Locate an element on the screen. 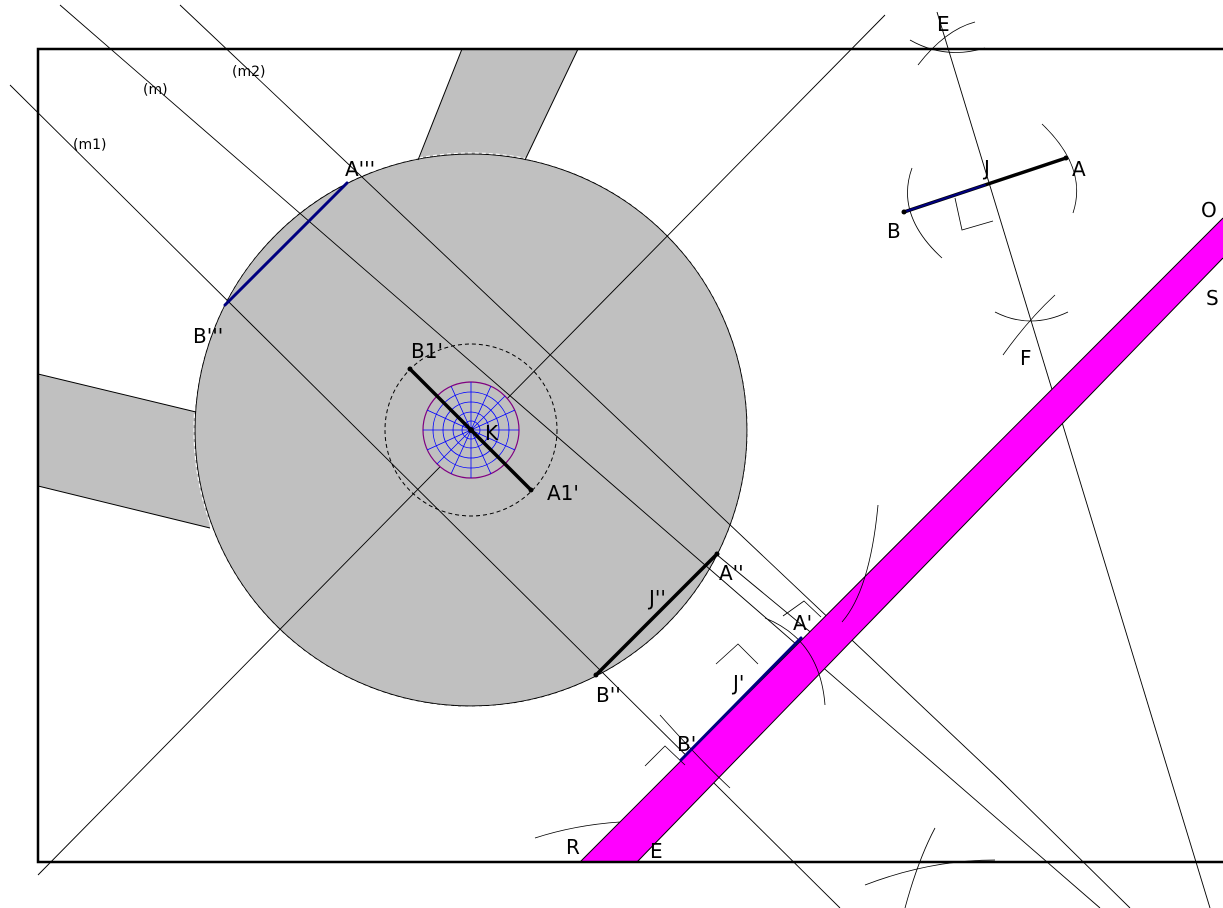  arc-near-A is located at coordinates (1059, 168).